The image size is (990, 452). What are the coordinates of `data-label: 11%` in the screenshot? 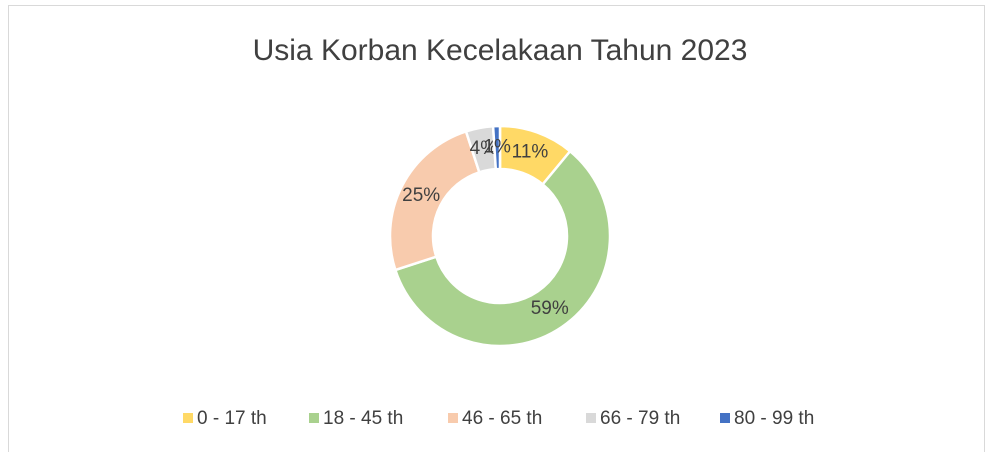 It's located at (530, 152).